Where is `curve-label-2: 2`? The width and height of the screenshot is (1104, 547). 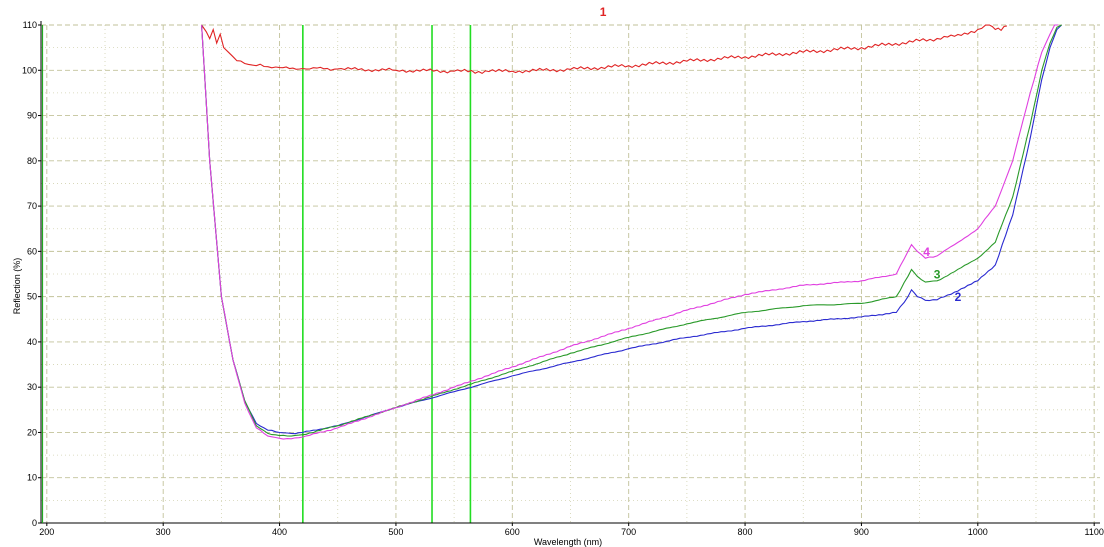 curve-label-2: 2 is located at coordinates (958, 297).